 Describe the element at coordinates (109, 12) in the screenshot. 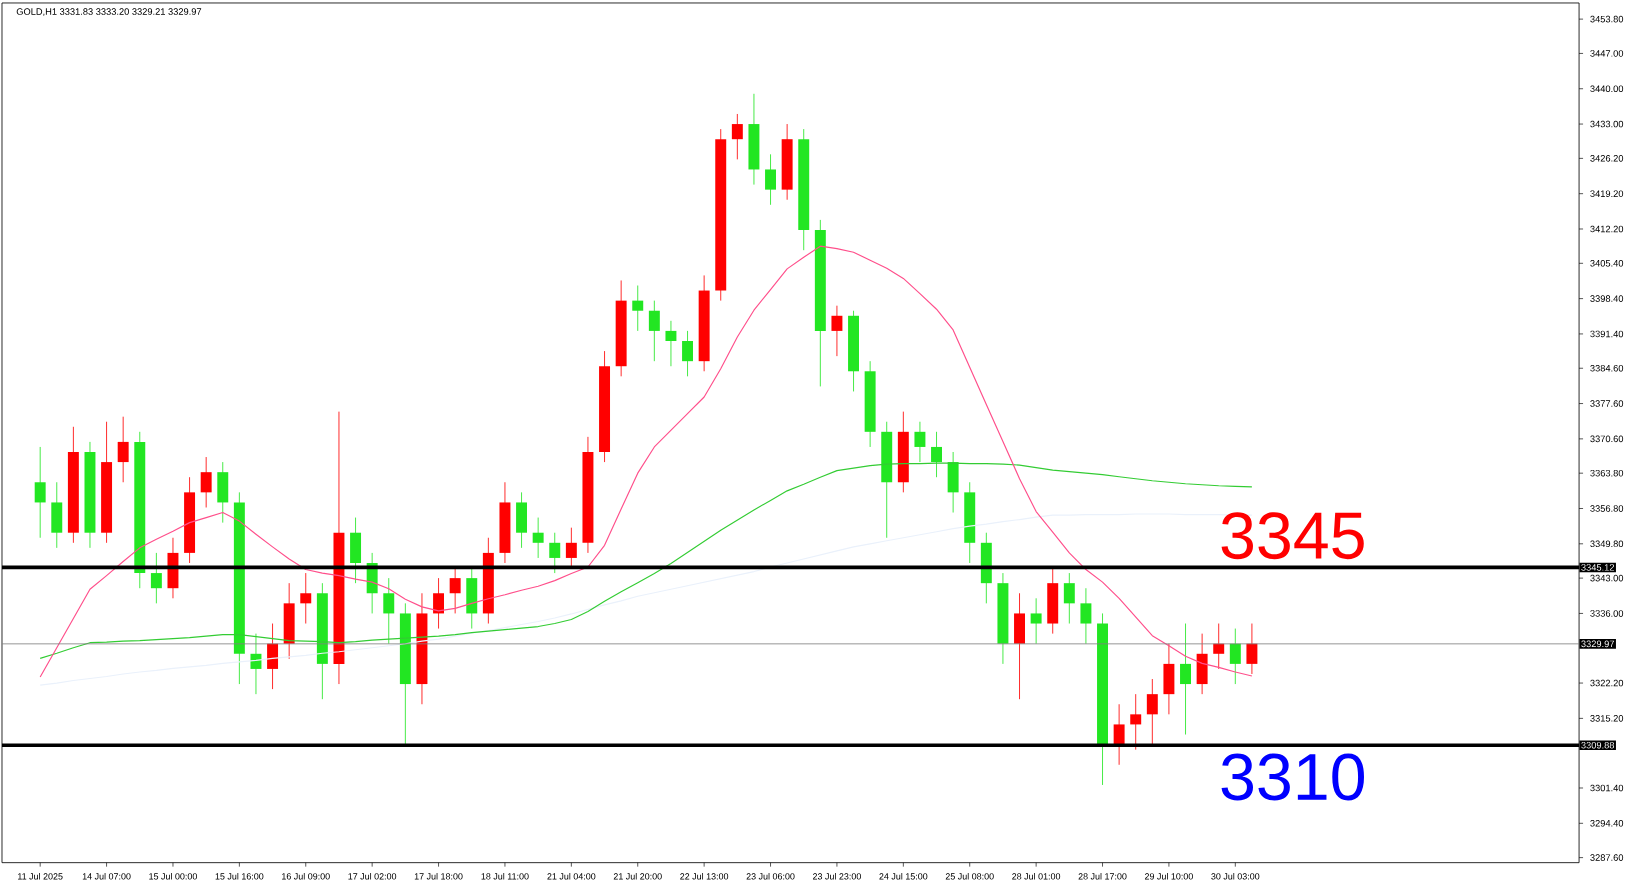

I see `chart-title: GOLD,H1 3331.83 3333.20 3329.21 3329.97` at that location.